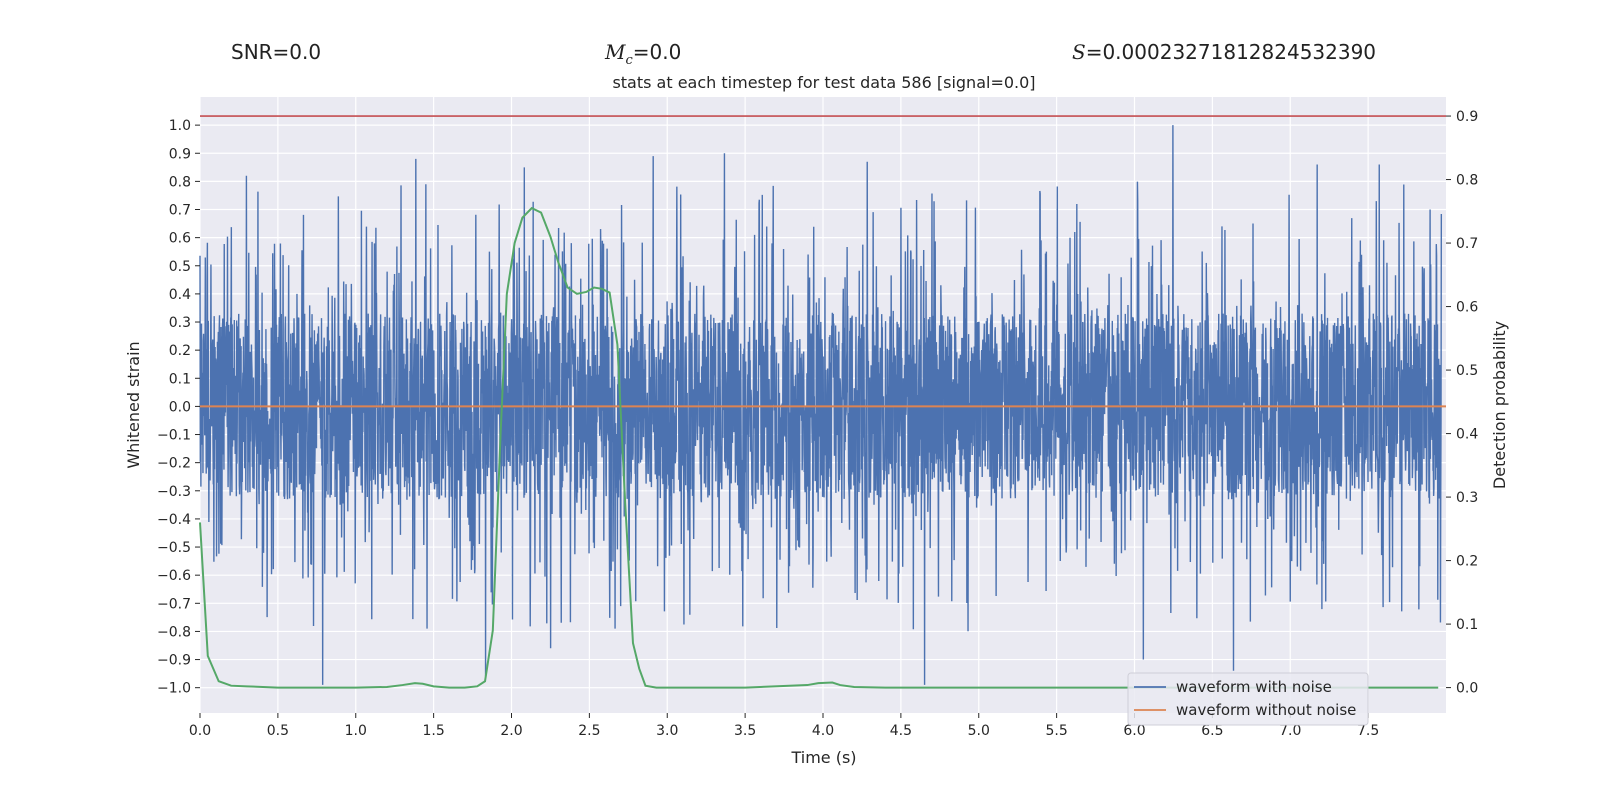  Describe the element at coordinates (1467, 308) in the screenshot. I see `y2-tick-label-3: 0.6` at that location.